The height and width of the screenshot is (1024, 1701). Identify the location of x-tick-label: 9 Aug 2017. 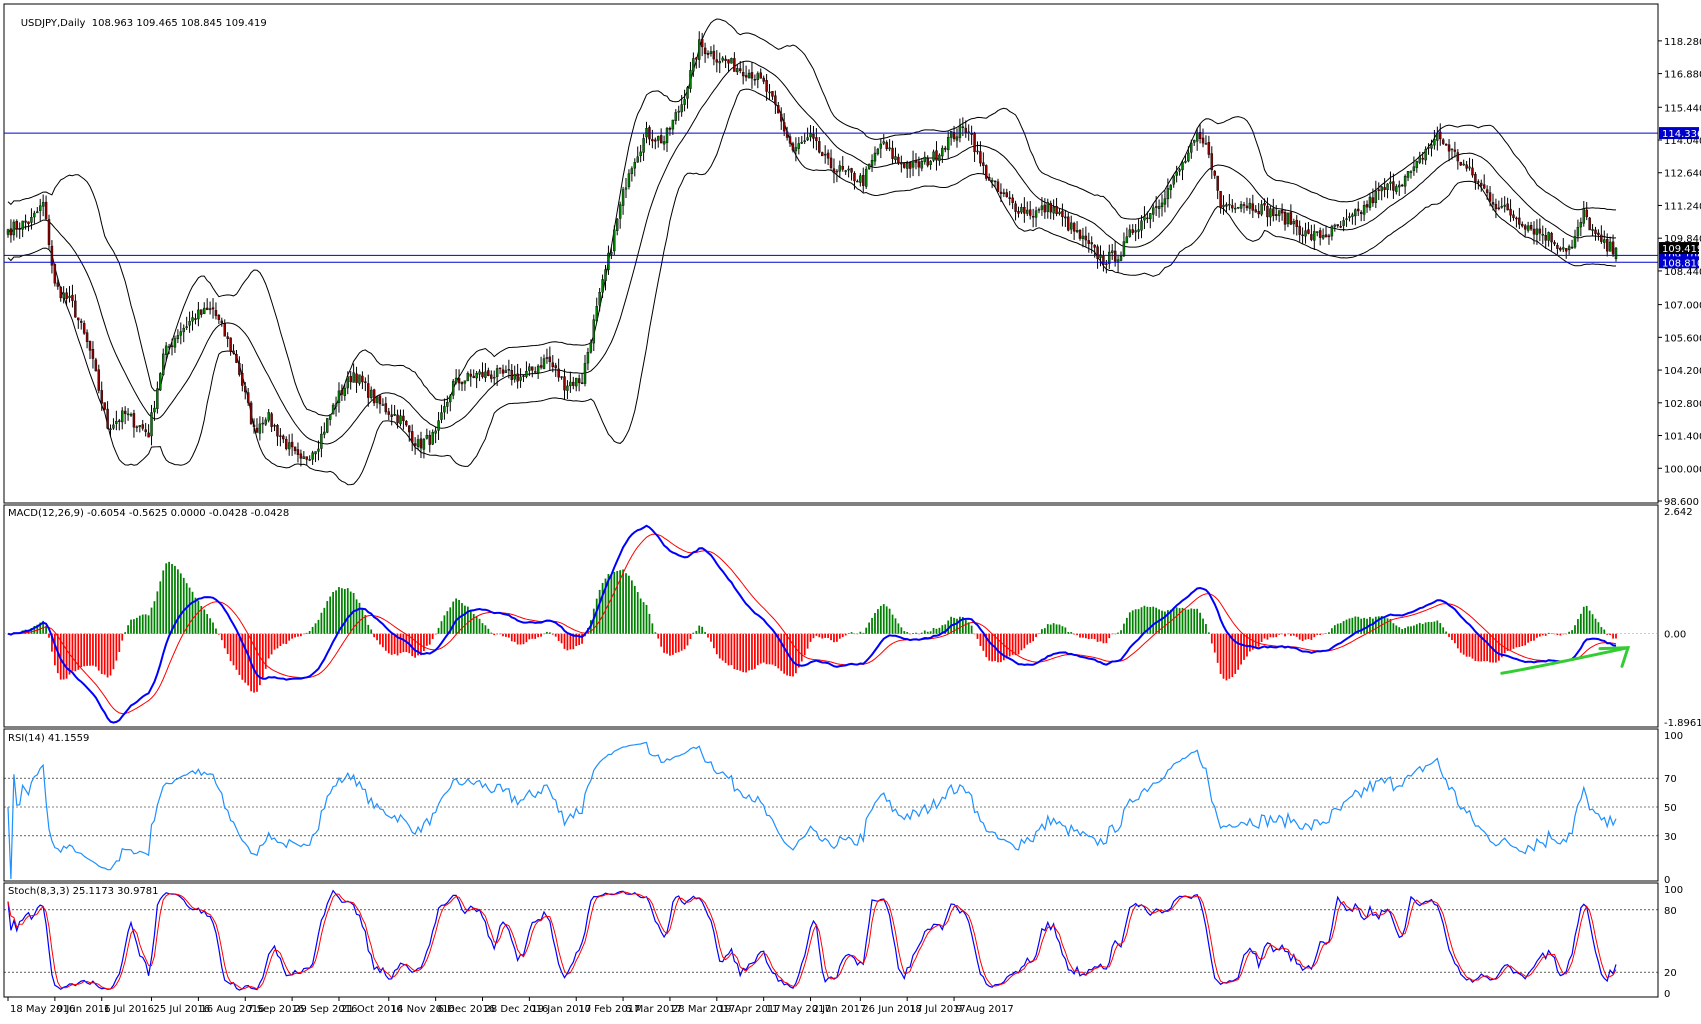
(985, 1009).